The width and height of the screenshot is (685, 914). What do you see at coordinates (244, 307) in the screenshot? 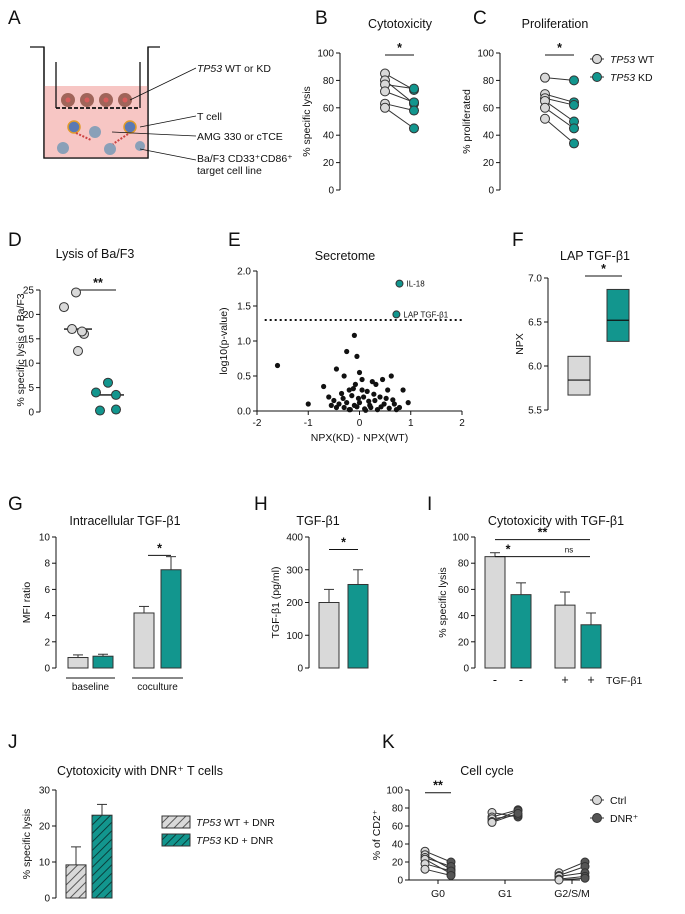
I see `E-y-tick-label: 1.5` at bounding box center [244, 307].